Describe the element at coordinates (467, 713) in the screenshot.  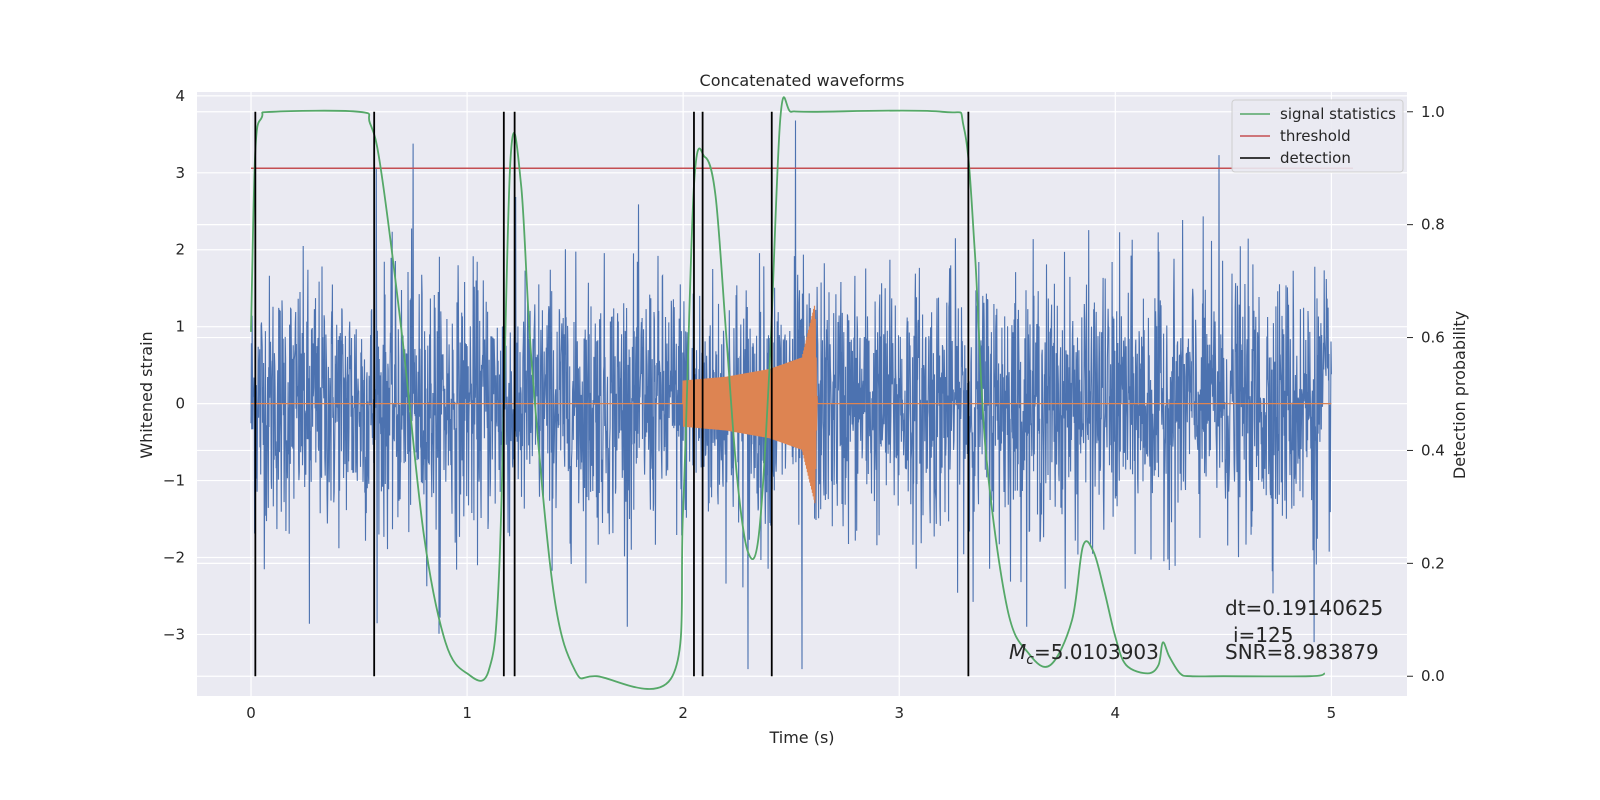
I see `x-tick-label: 1` at that location.